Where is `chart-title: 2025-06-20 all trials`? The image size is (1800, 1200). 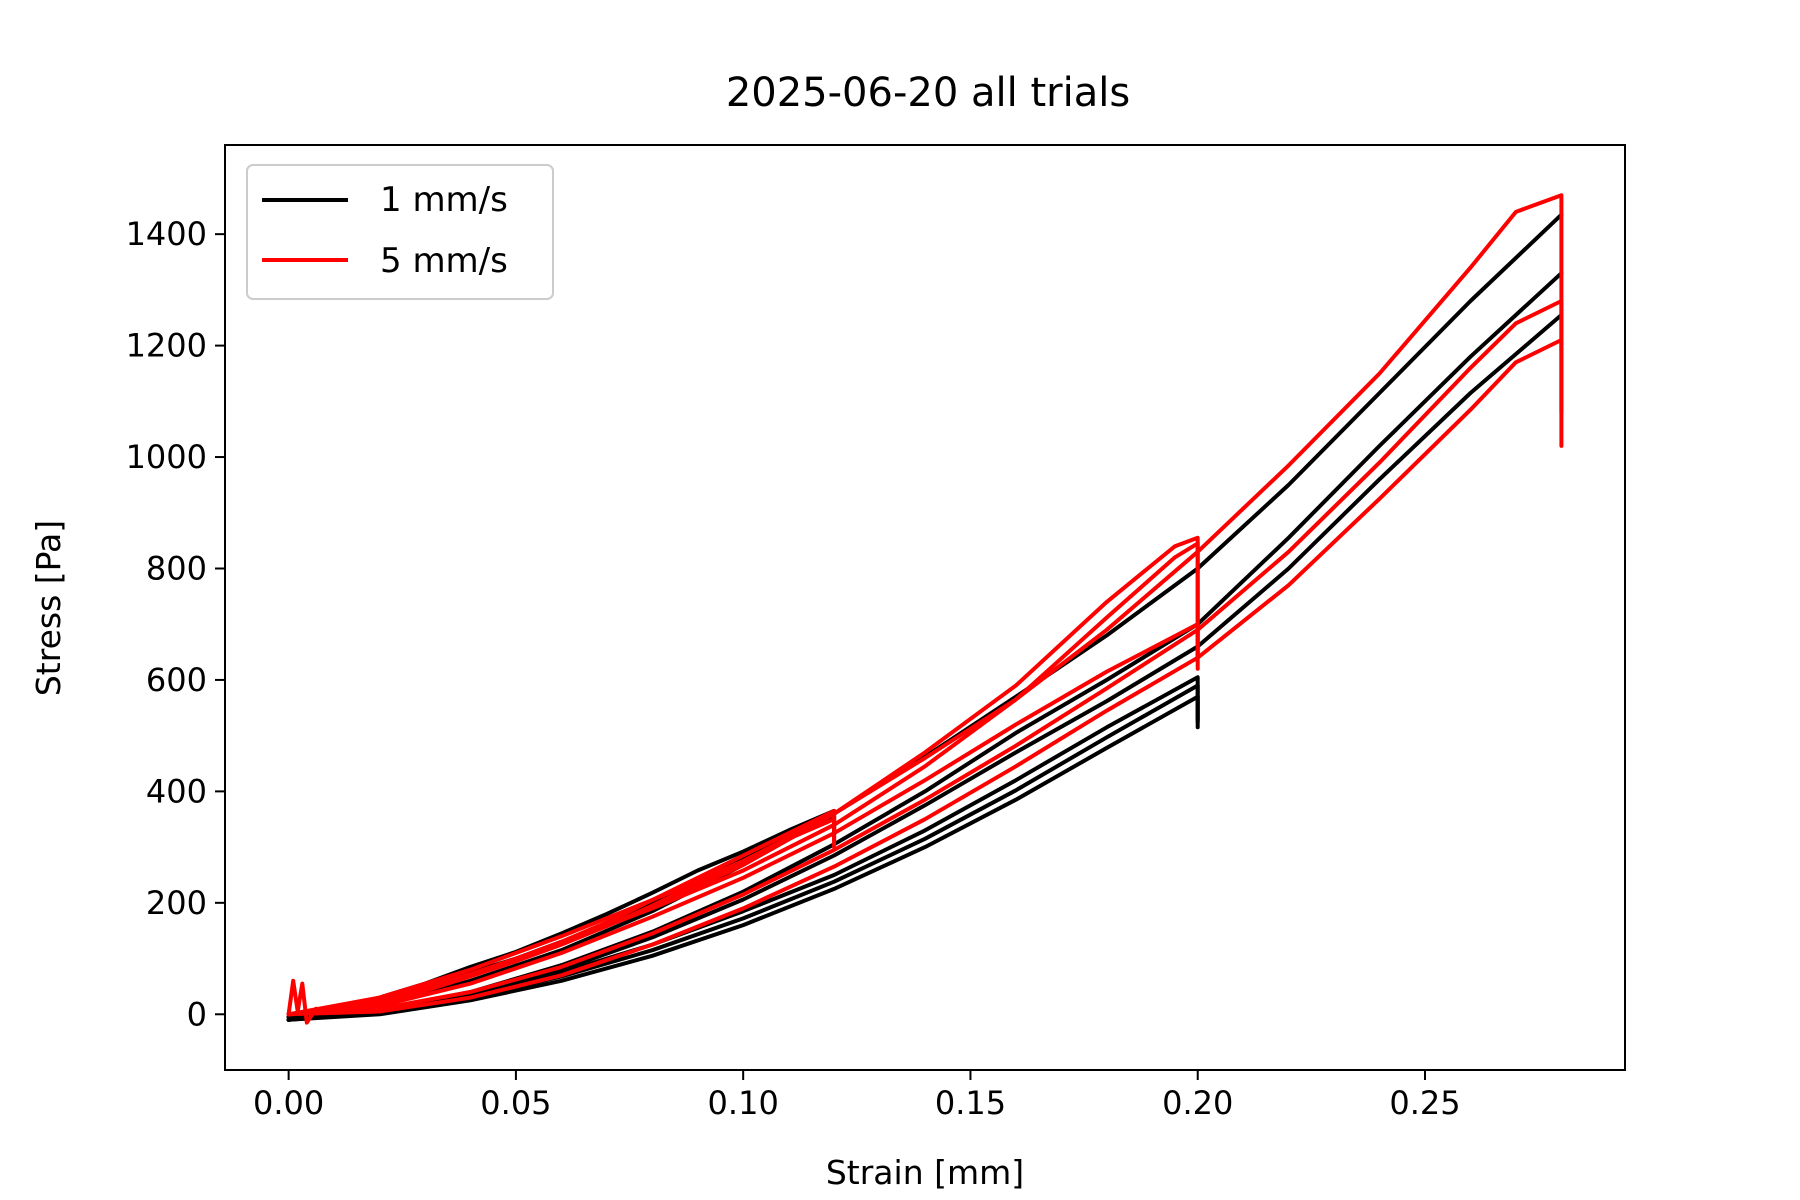
chart-title: 2025-06-20 all trials is located at coordinates (928, 93).